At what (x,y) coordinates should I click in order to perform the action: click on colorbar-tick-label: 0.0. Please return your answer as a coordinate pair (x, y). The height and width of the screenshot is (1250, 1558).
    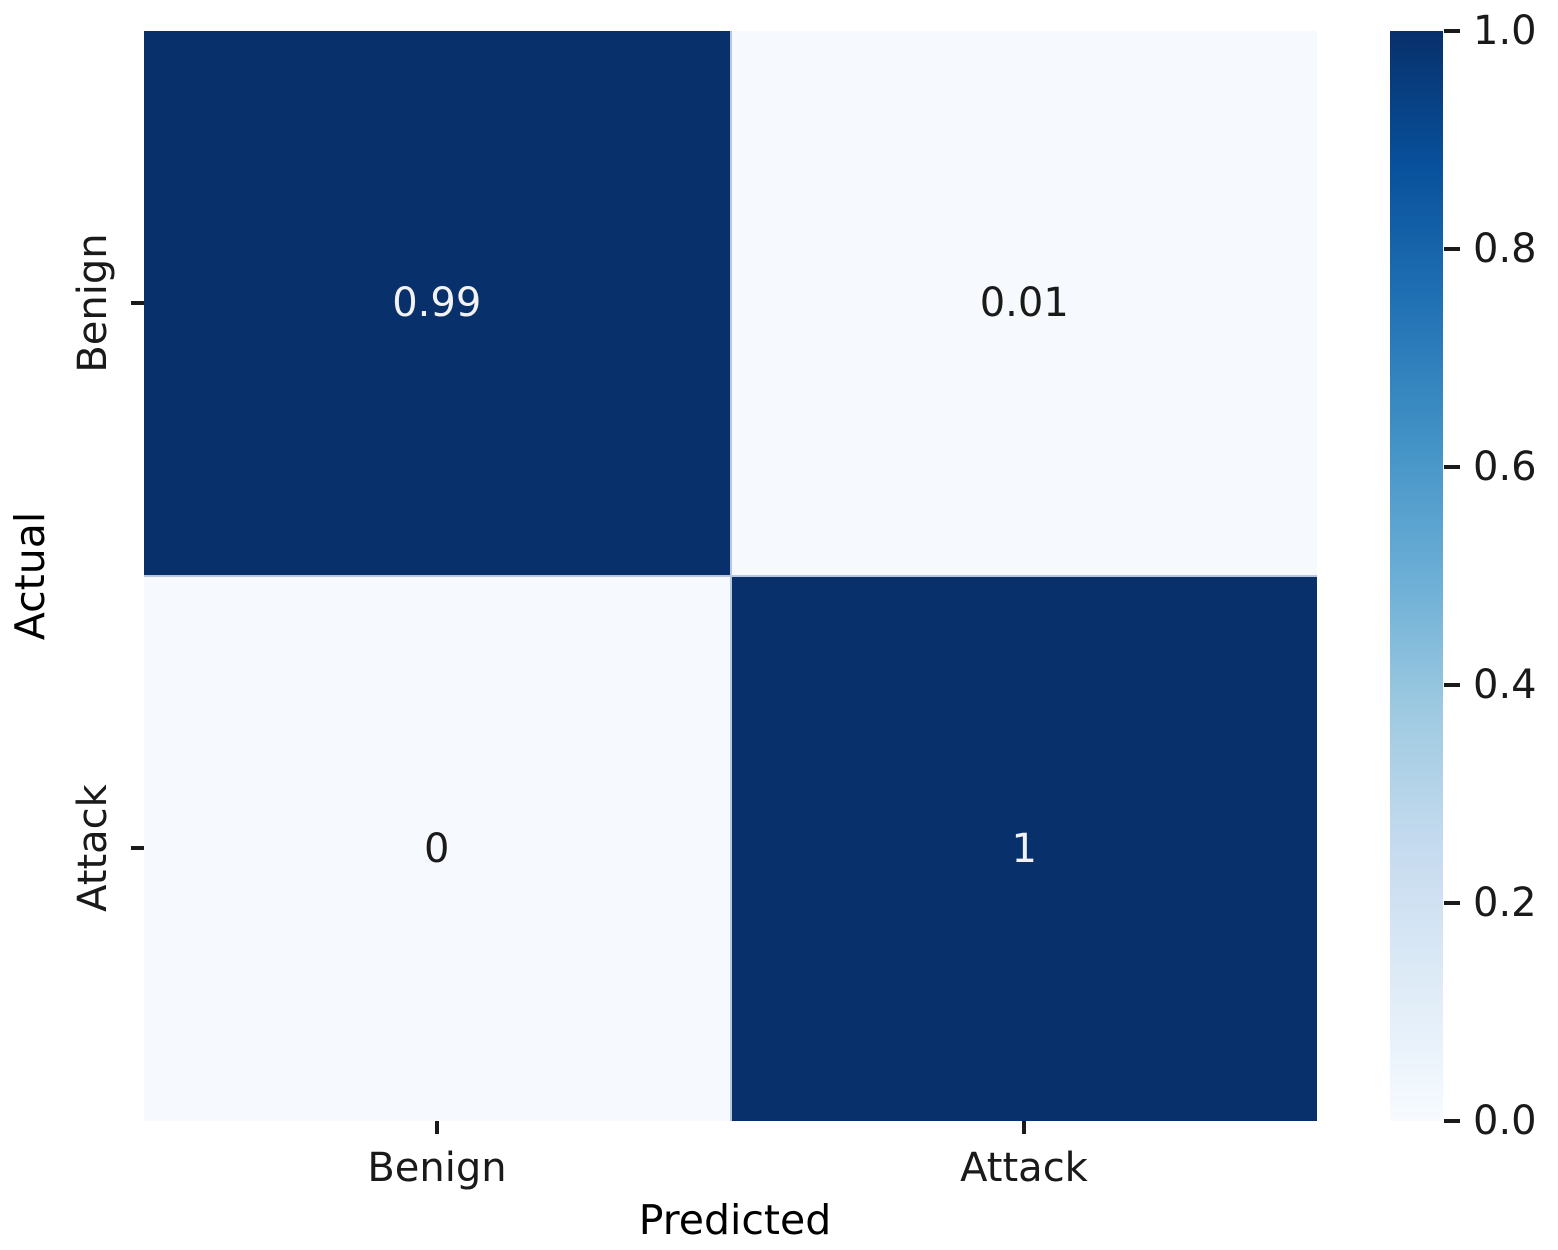
    Looking at the image, I should click on (1505, 1121).